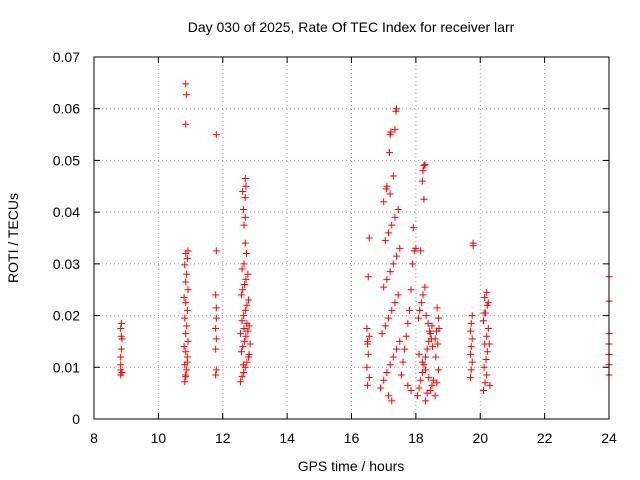 The image size is (640, 480). I want to click on y-tick-label: 0.04, so click(66, 212).